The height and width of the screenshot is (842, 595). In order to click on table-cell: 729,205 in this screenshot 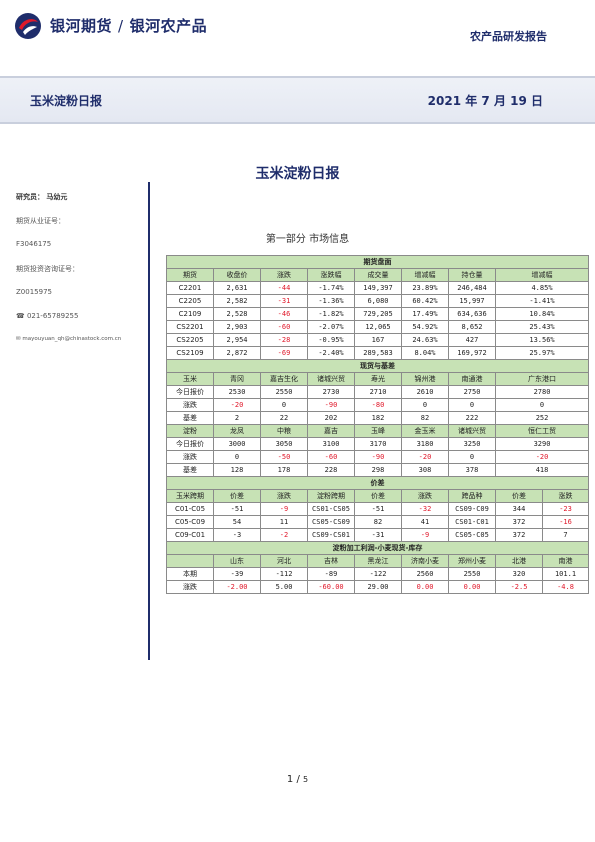, I will do `click(378, 314)`.